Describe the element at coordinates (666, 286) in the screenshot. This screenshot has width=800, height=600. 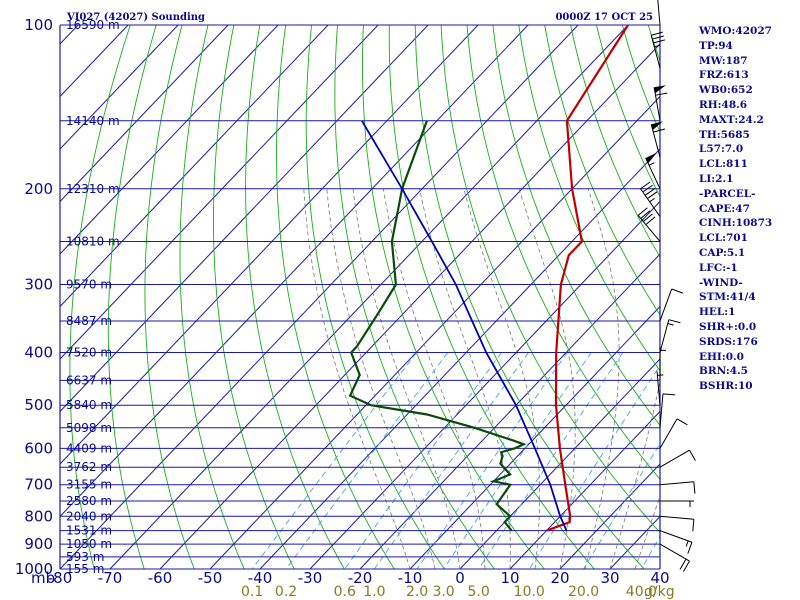
I see `wind-barbs` at that location.